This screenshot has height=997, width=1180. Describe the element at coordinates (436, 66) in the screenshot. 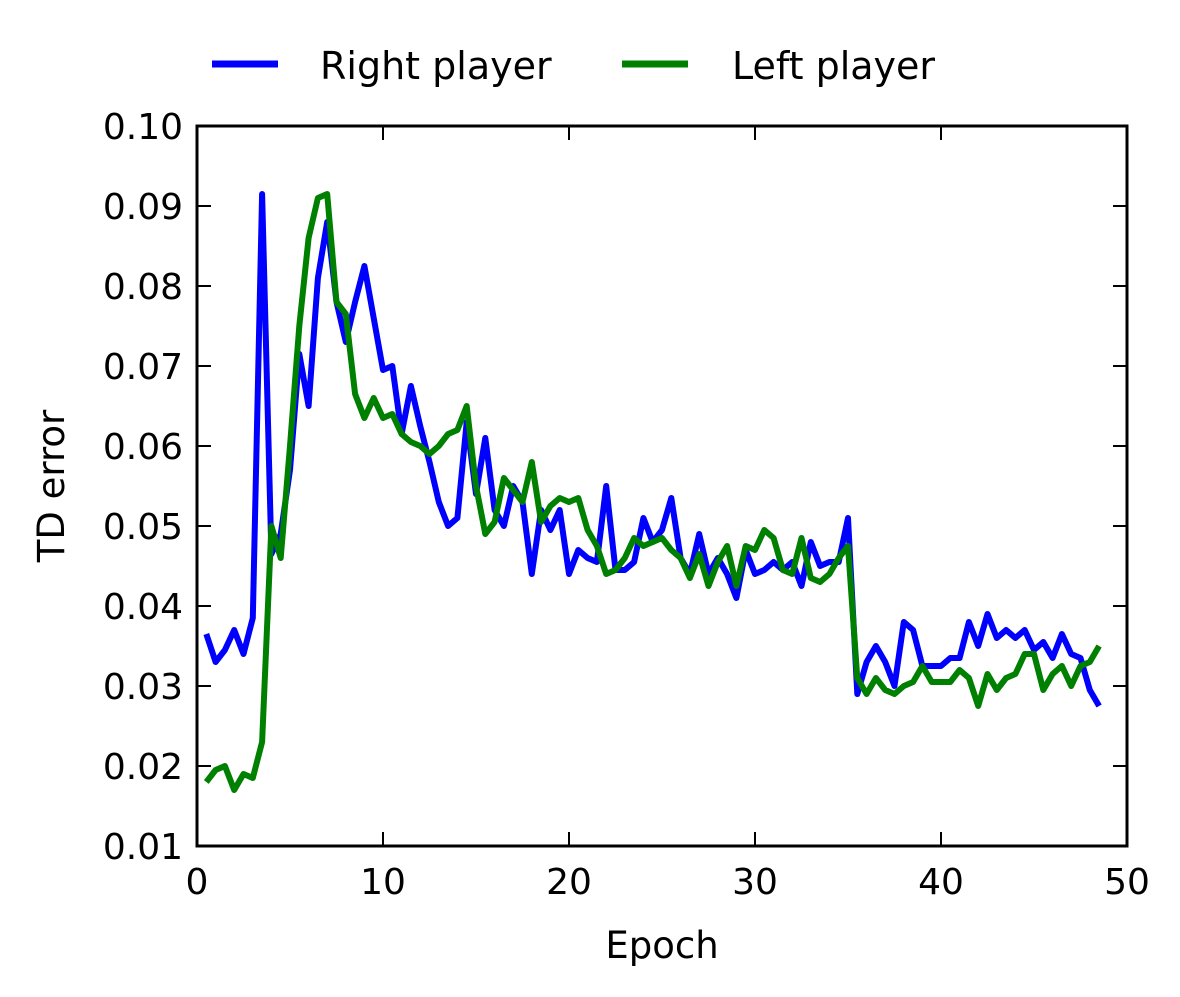

I see `legend-label-right-player: Right player` at that location.